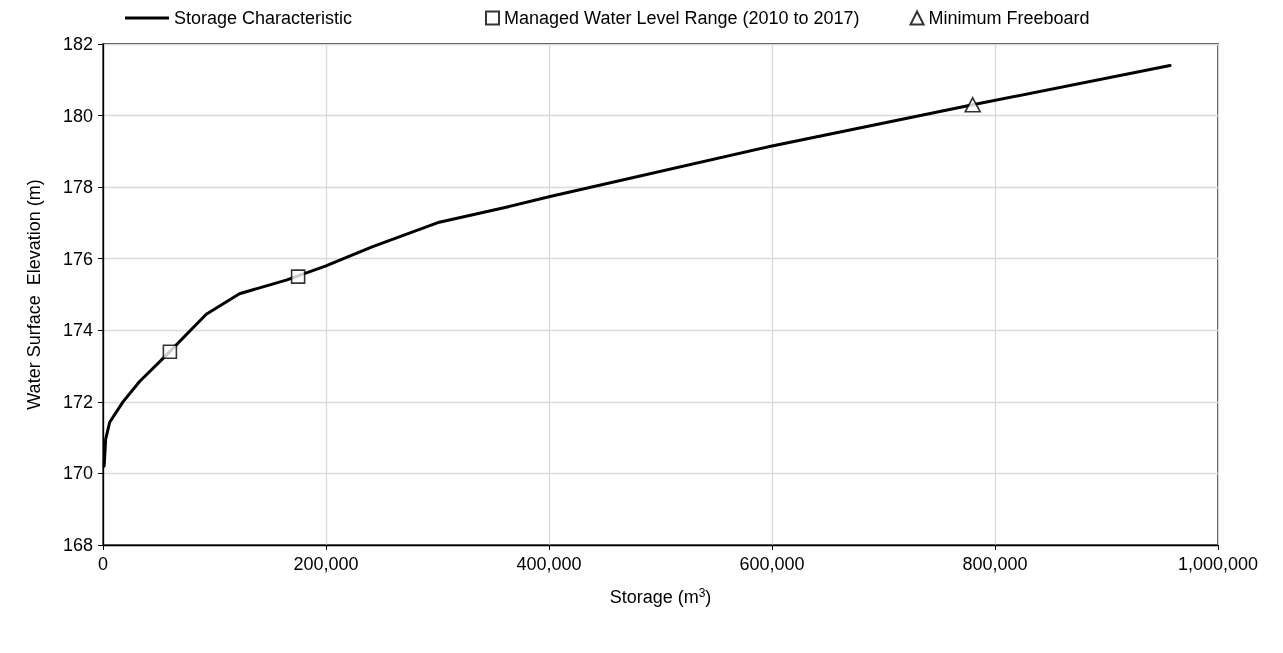  What do you see at coordinates (549, 564) in the screenshot?
I see `x-tick-label: 400,000` at bounding box center [549, 564].